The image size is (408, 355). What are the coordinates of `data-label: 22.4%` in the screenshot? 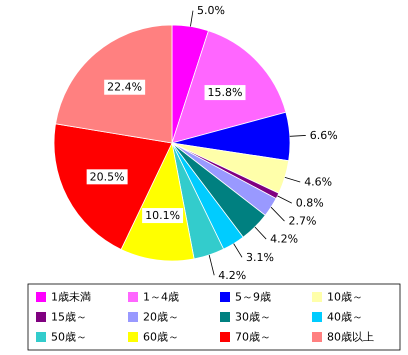 It's located at (124, 87).